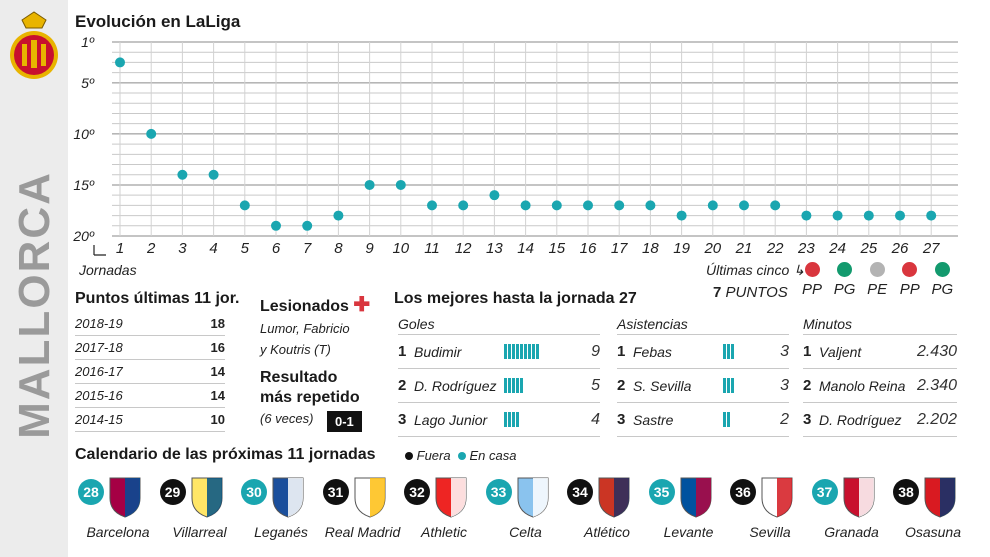 This screenshot has width=990, height=557. What do you see at coordinates (880, 352) in the screenshot?
I see `player-row: 1 Valjent 2.430` at bounding box center [880, 352].